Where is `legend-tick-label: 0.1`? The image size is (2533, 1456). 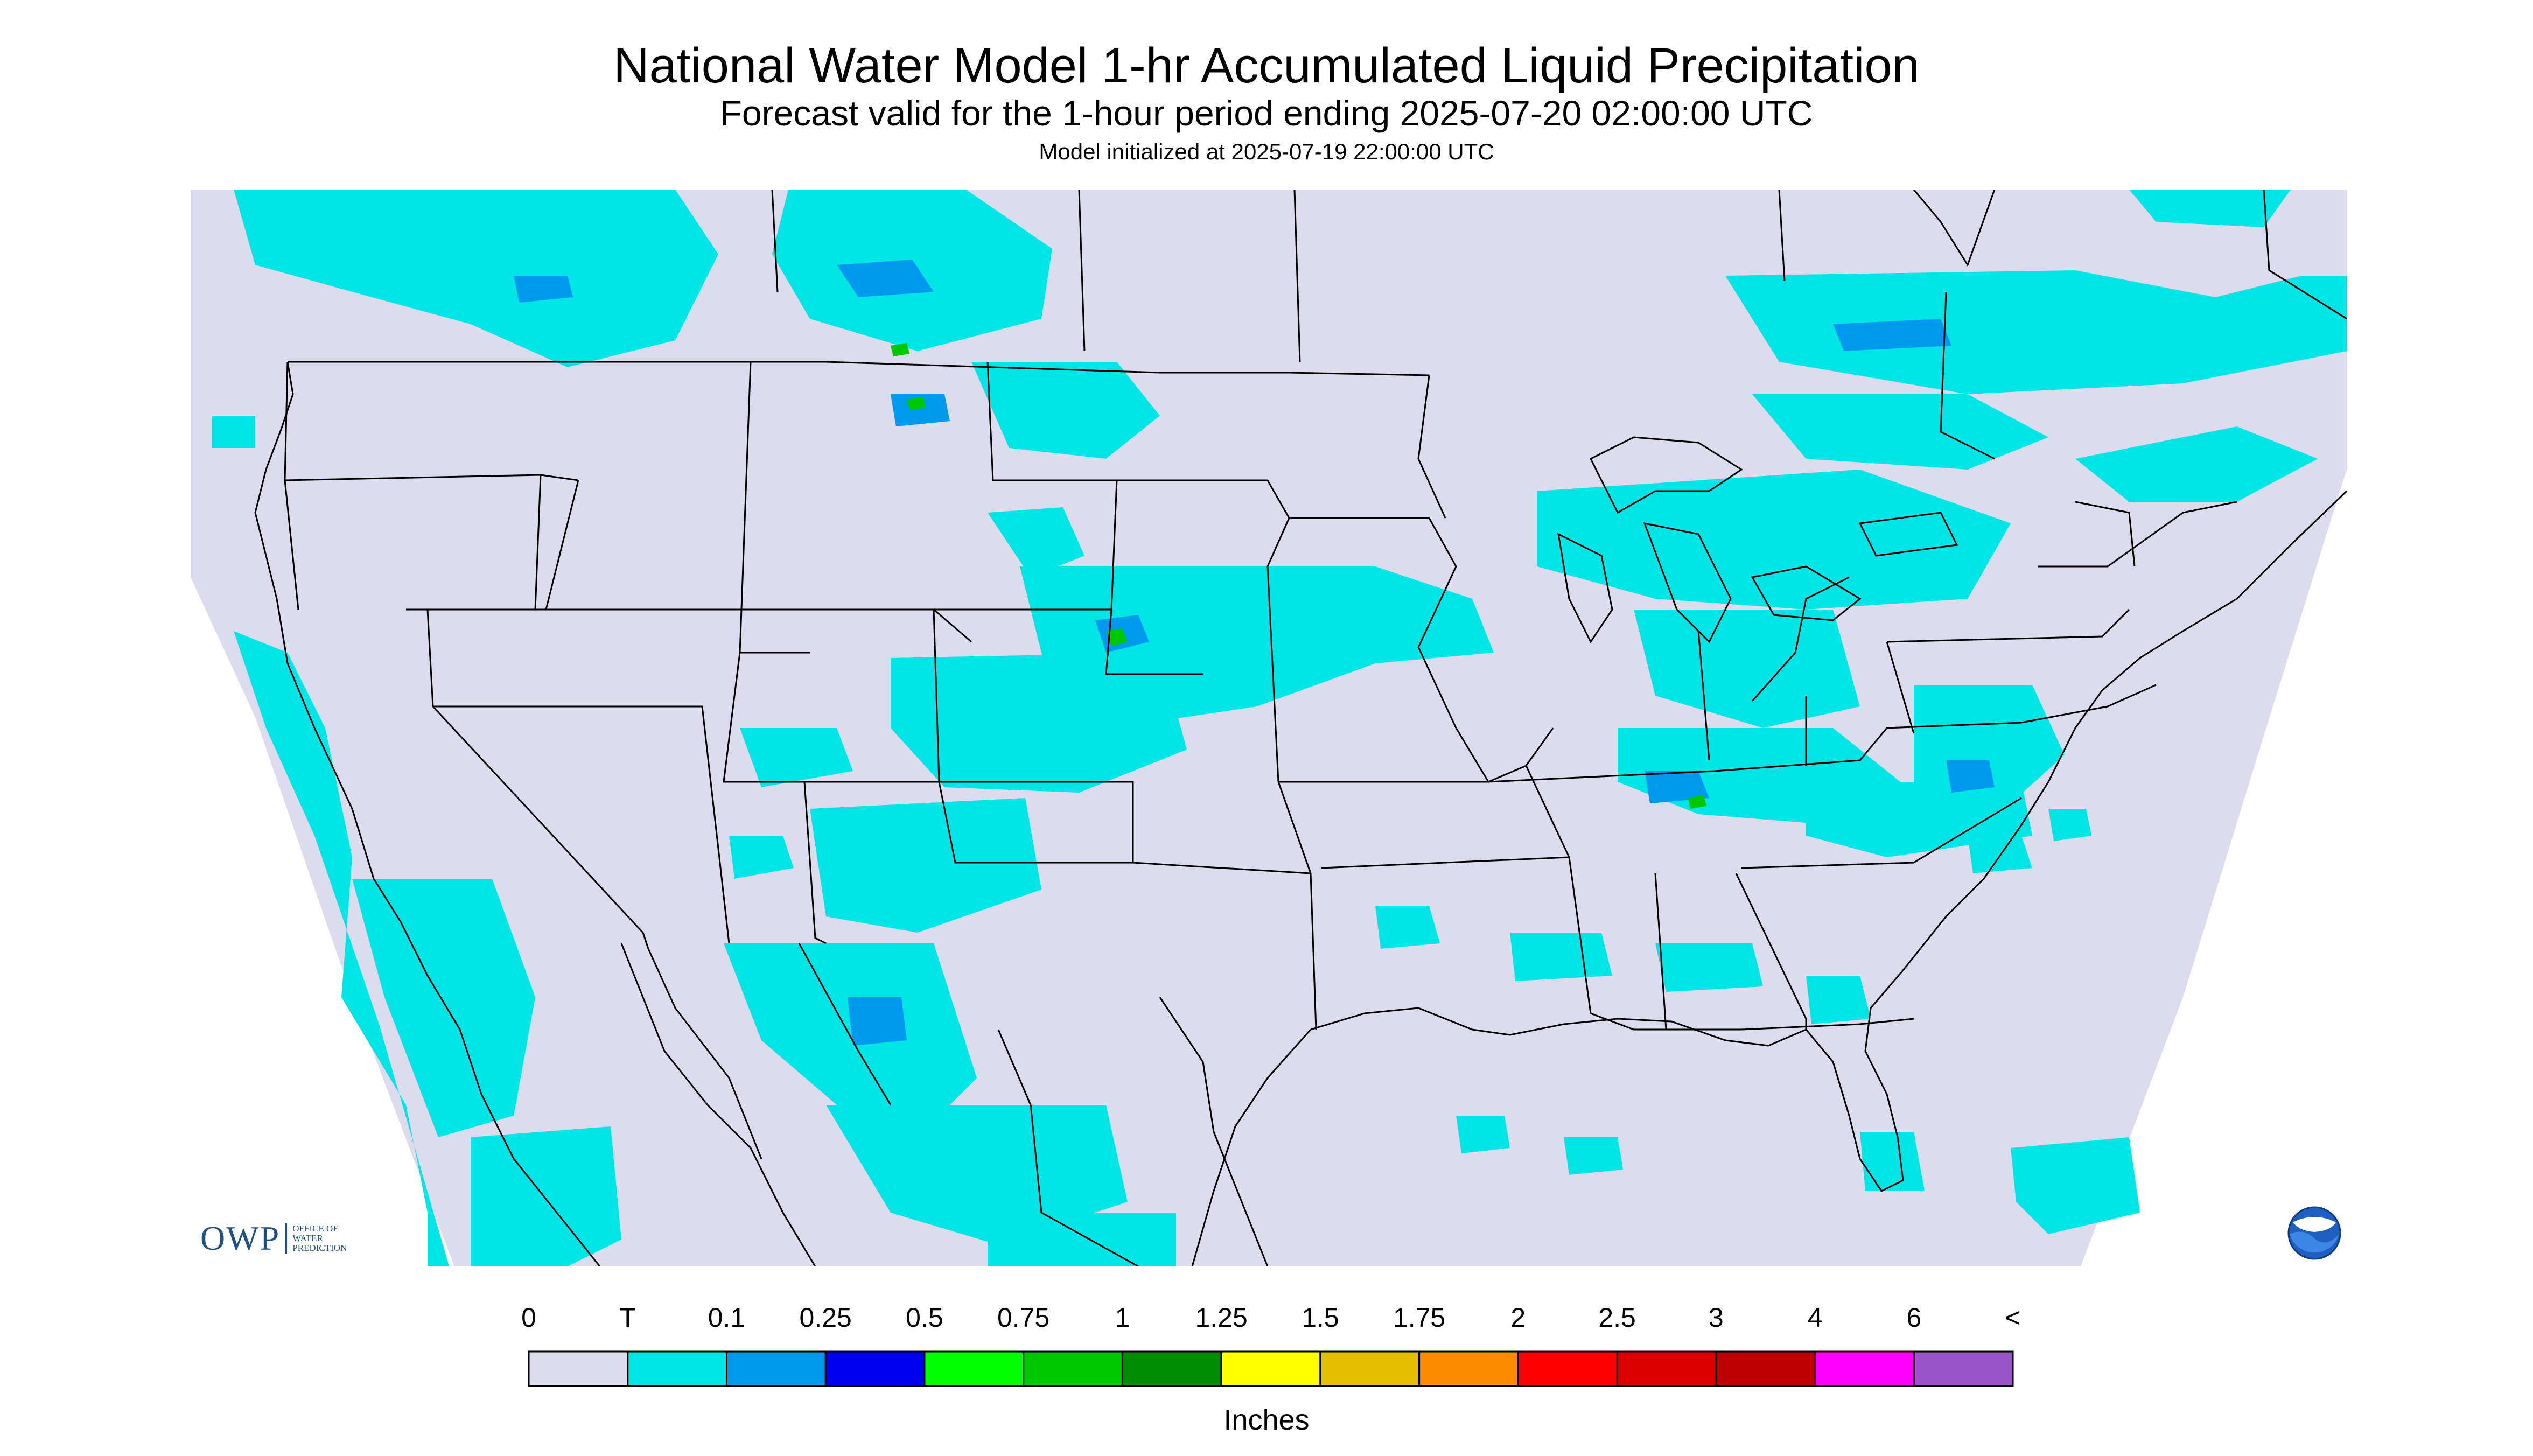
legend-tick-label: 0.1 is located at coordinates (727, 1318).